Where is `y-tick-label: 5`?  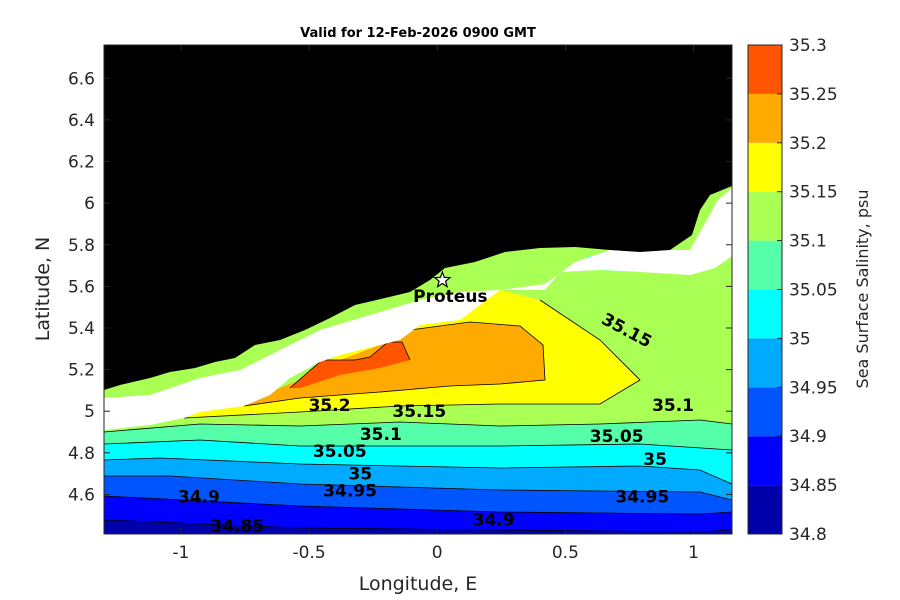 y-tick-label: 5 is located at coordinates (89, 412).